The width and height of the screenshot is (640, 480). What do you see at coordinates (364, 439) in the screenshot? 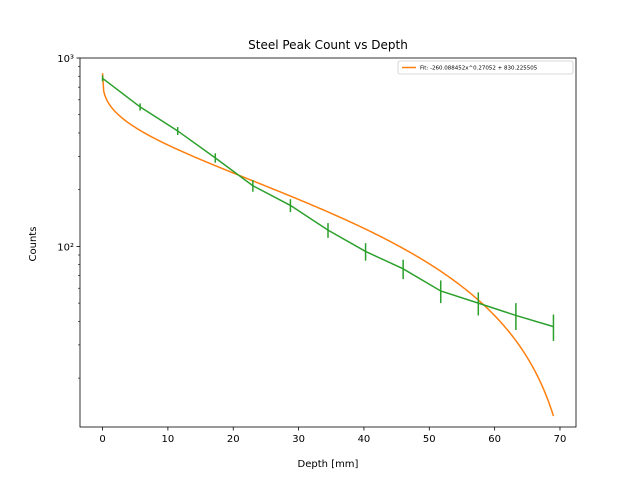
I see `x-tick-label: 40` at bounding box center [364, 439].